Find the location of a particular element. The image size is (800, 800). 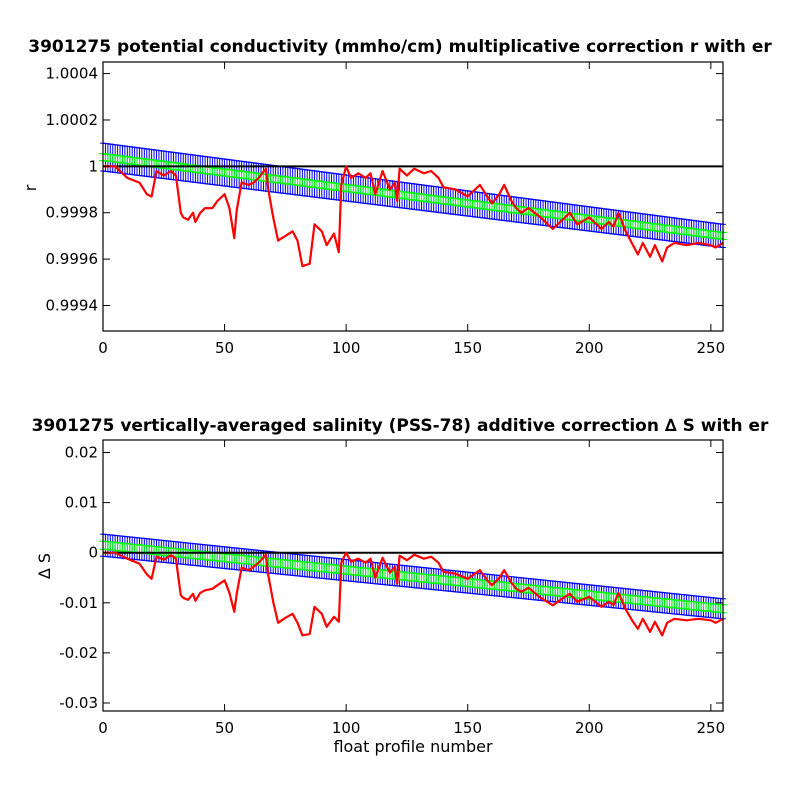

y-axis-label-top: r is located at coordinates (30, 187).